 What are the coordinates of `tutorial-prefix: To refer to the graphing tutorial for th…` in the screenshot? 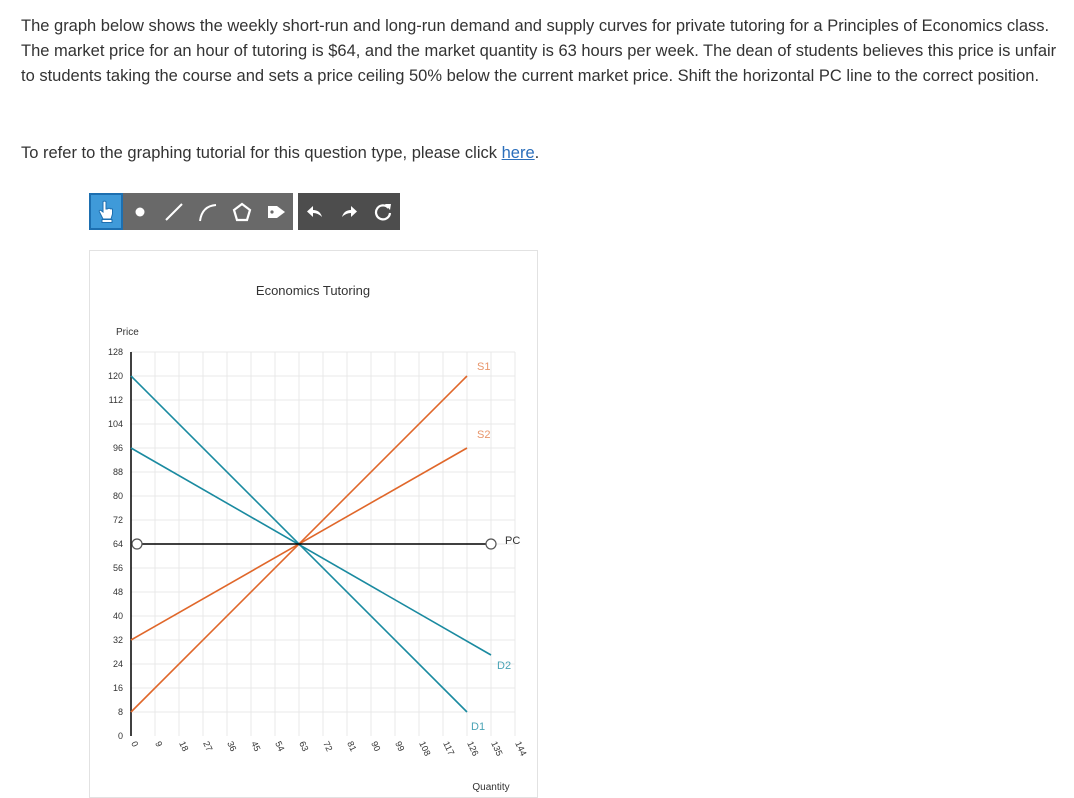 It's located at (261, 153).